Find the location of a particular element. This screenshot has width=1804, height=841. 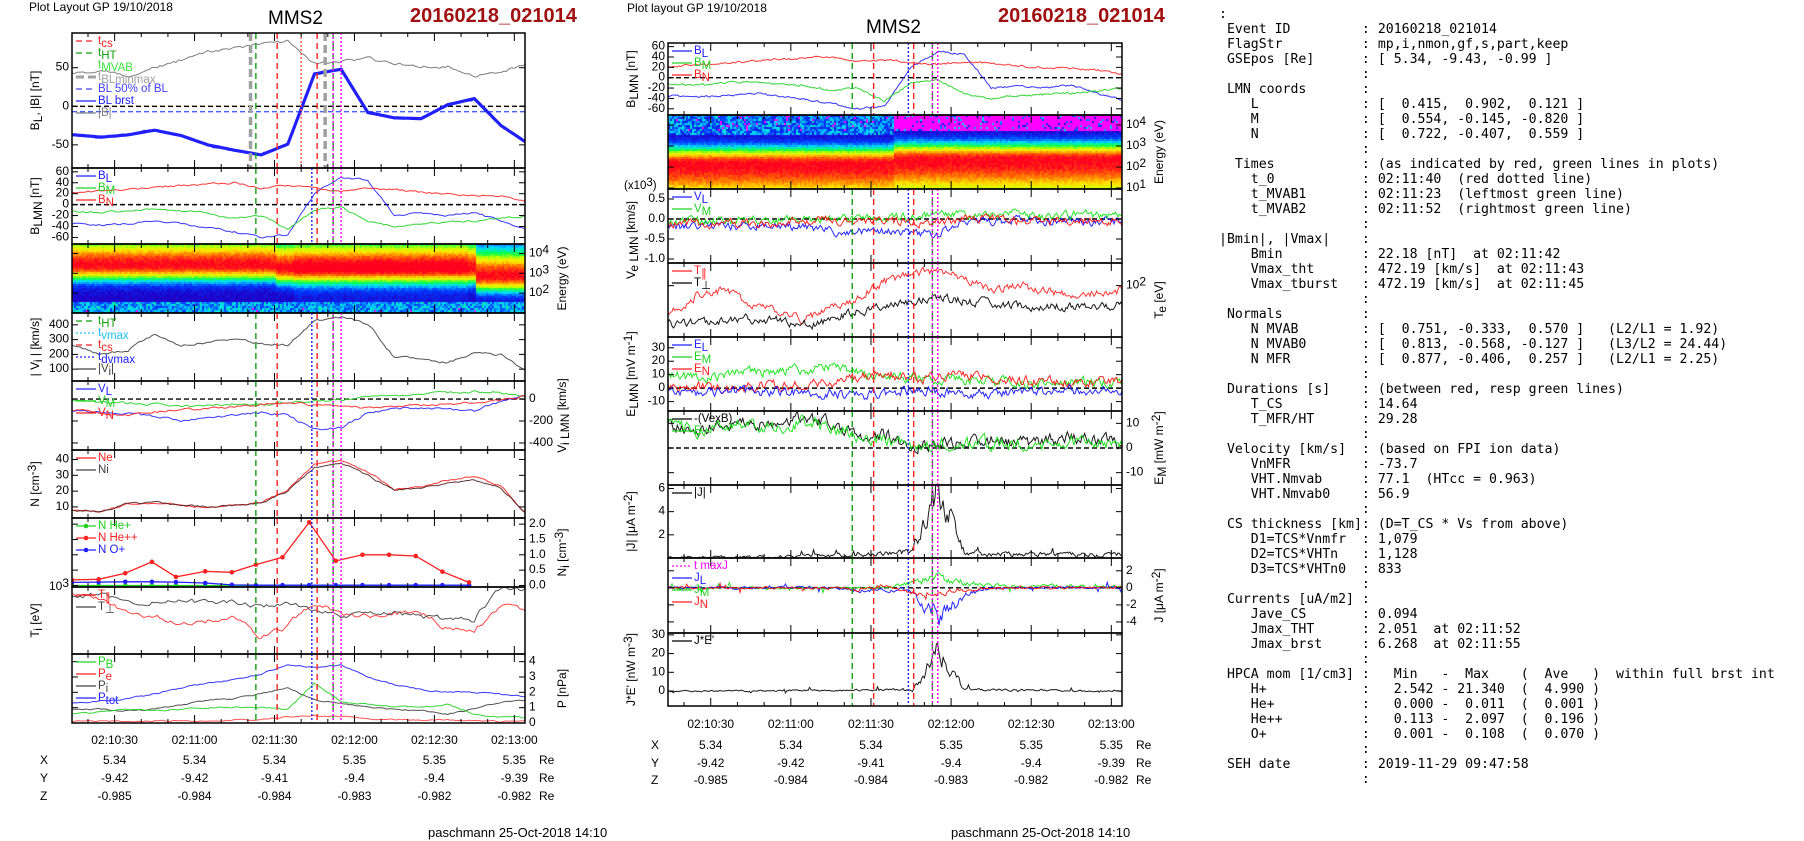

y-axis-label: |J| [μA m-2] is located at coordinates (629, 521).